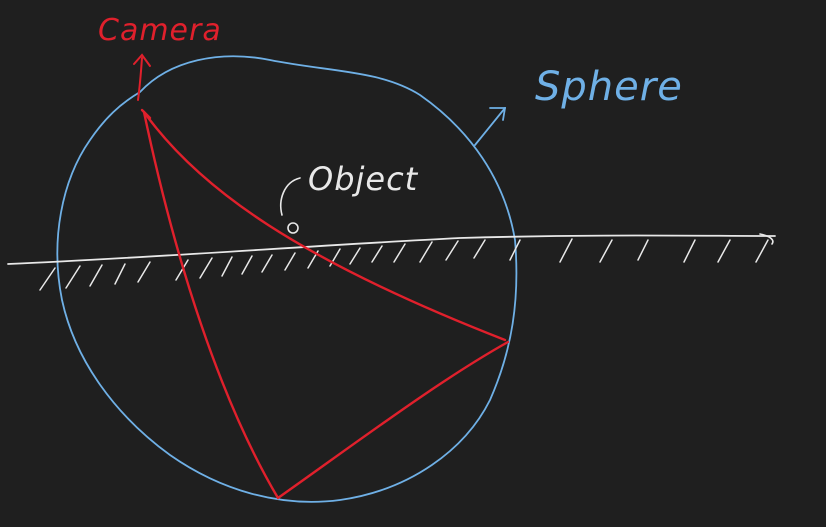 This screenshot has width=826, height=527. I want to click on ground-hatching, so click(404, 264).